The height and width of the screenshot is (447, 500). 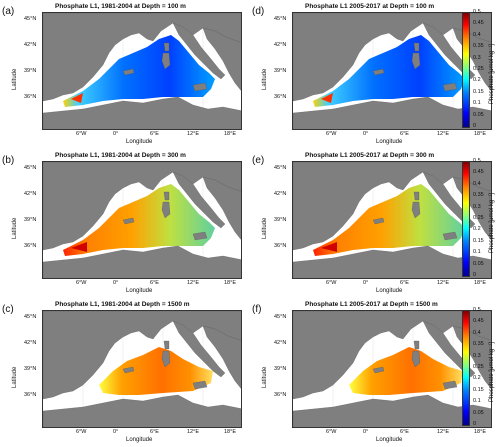 I want to click on x-tick-label: 12°E, so click(x=443, y=134).